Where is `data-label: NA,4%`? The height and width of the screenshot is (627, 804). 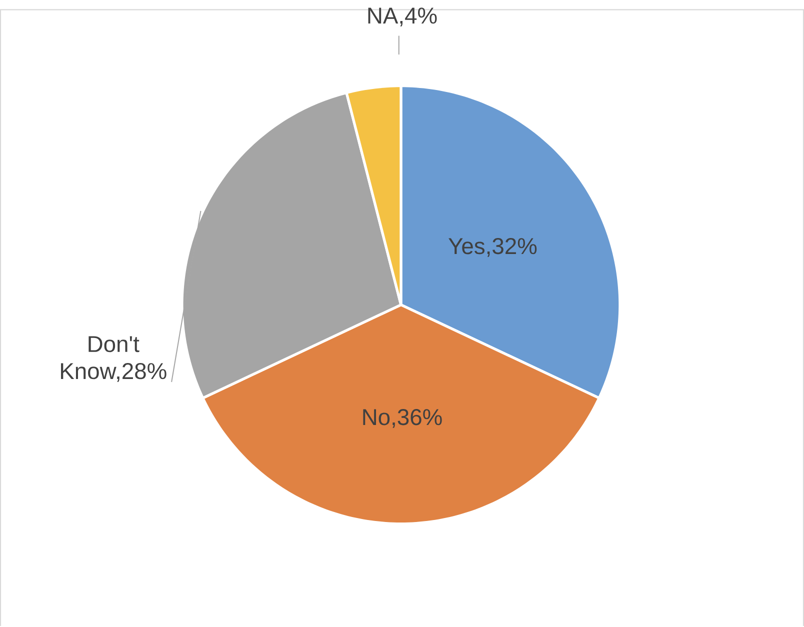 data-label: NA,4% is located at coordinates (402, 17).